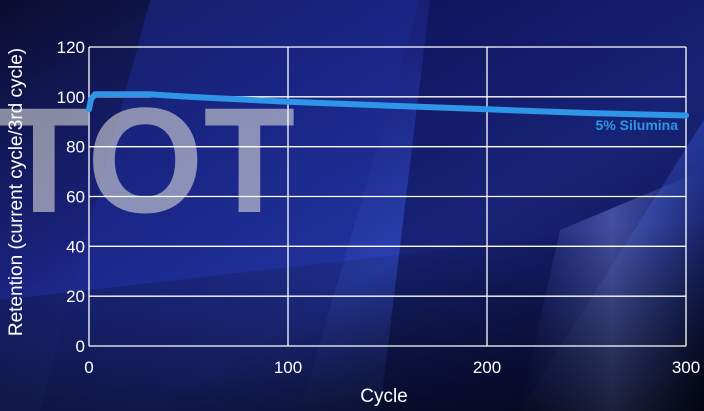 The image size is (704, 411). Describe the element at coordinates (75, 147) in the screenshot. I see `y-tick-label-80: 80` at that location.